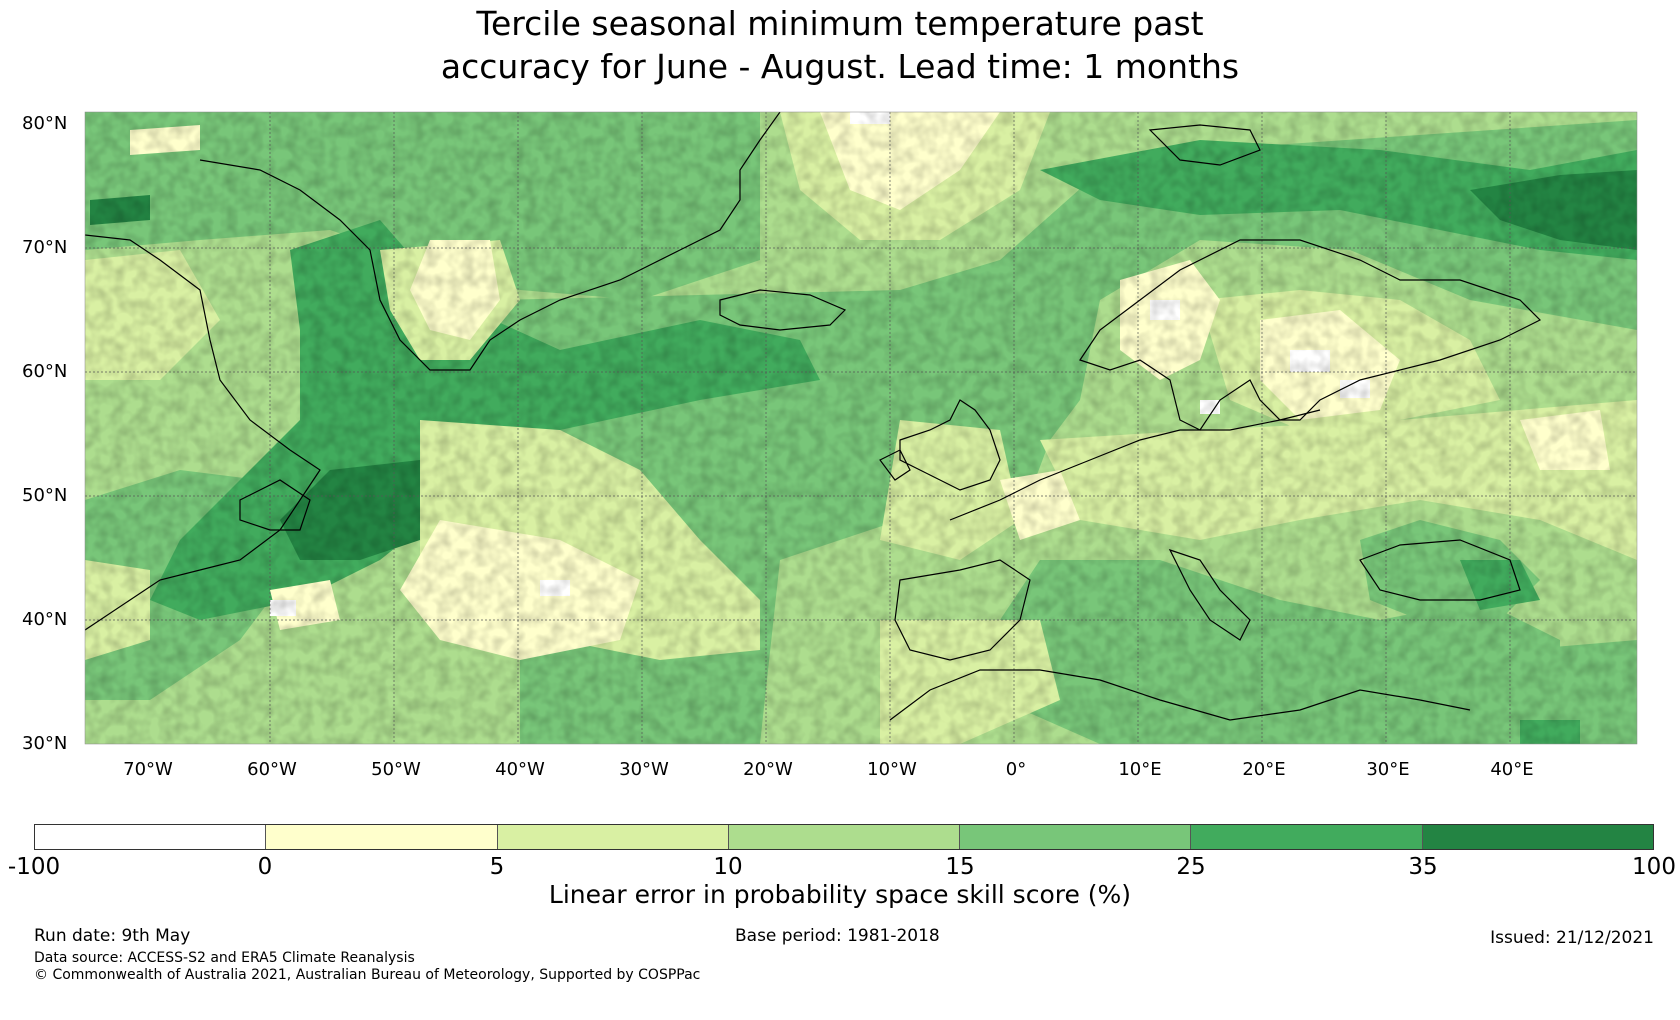  I want to click on svalbard-coast, so click(1204, 145).